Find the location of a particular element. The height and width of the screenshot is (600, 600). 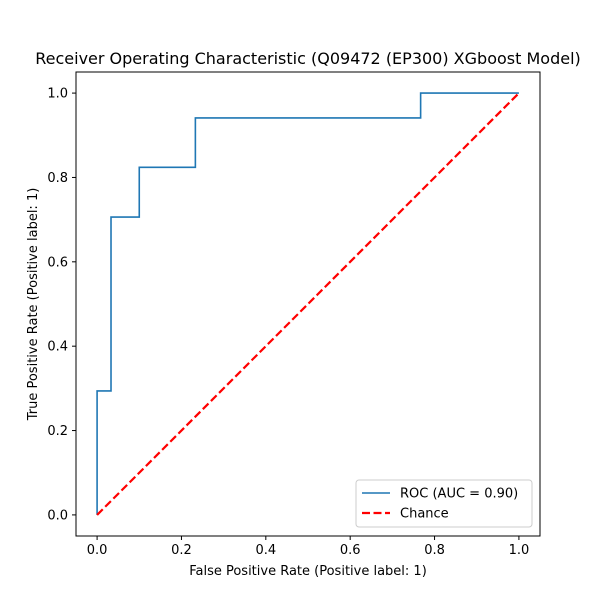

y-tick-label-0: 0.0 is located at coordinates (57, 515).